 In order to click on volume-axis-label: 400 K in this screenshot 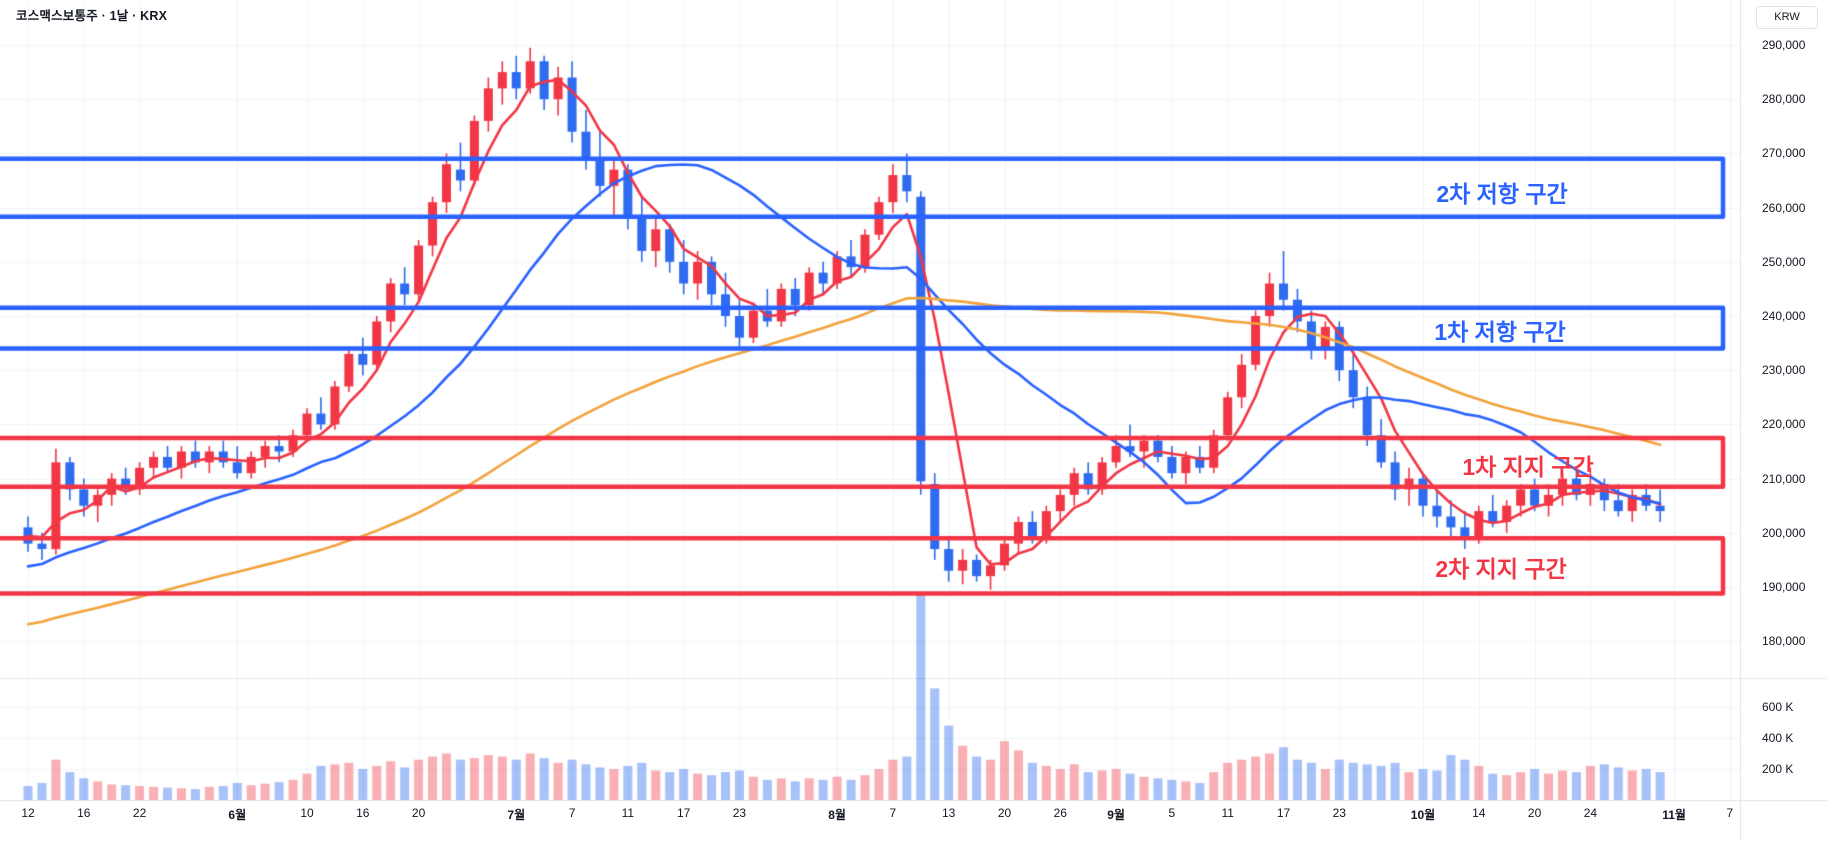, I will do `click(1778, 738)`.